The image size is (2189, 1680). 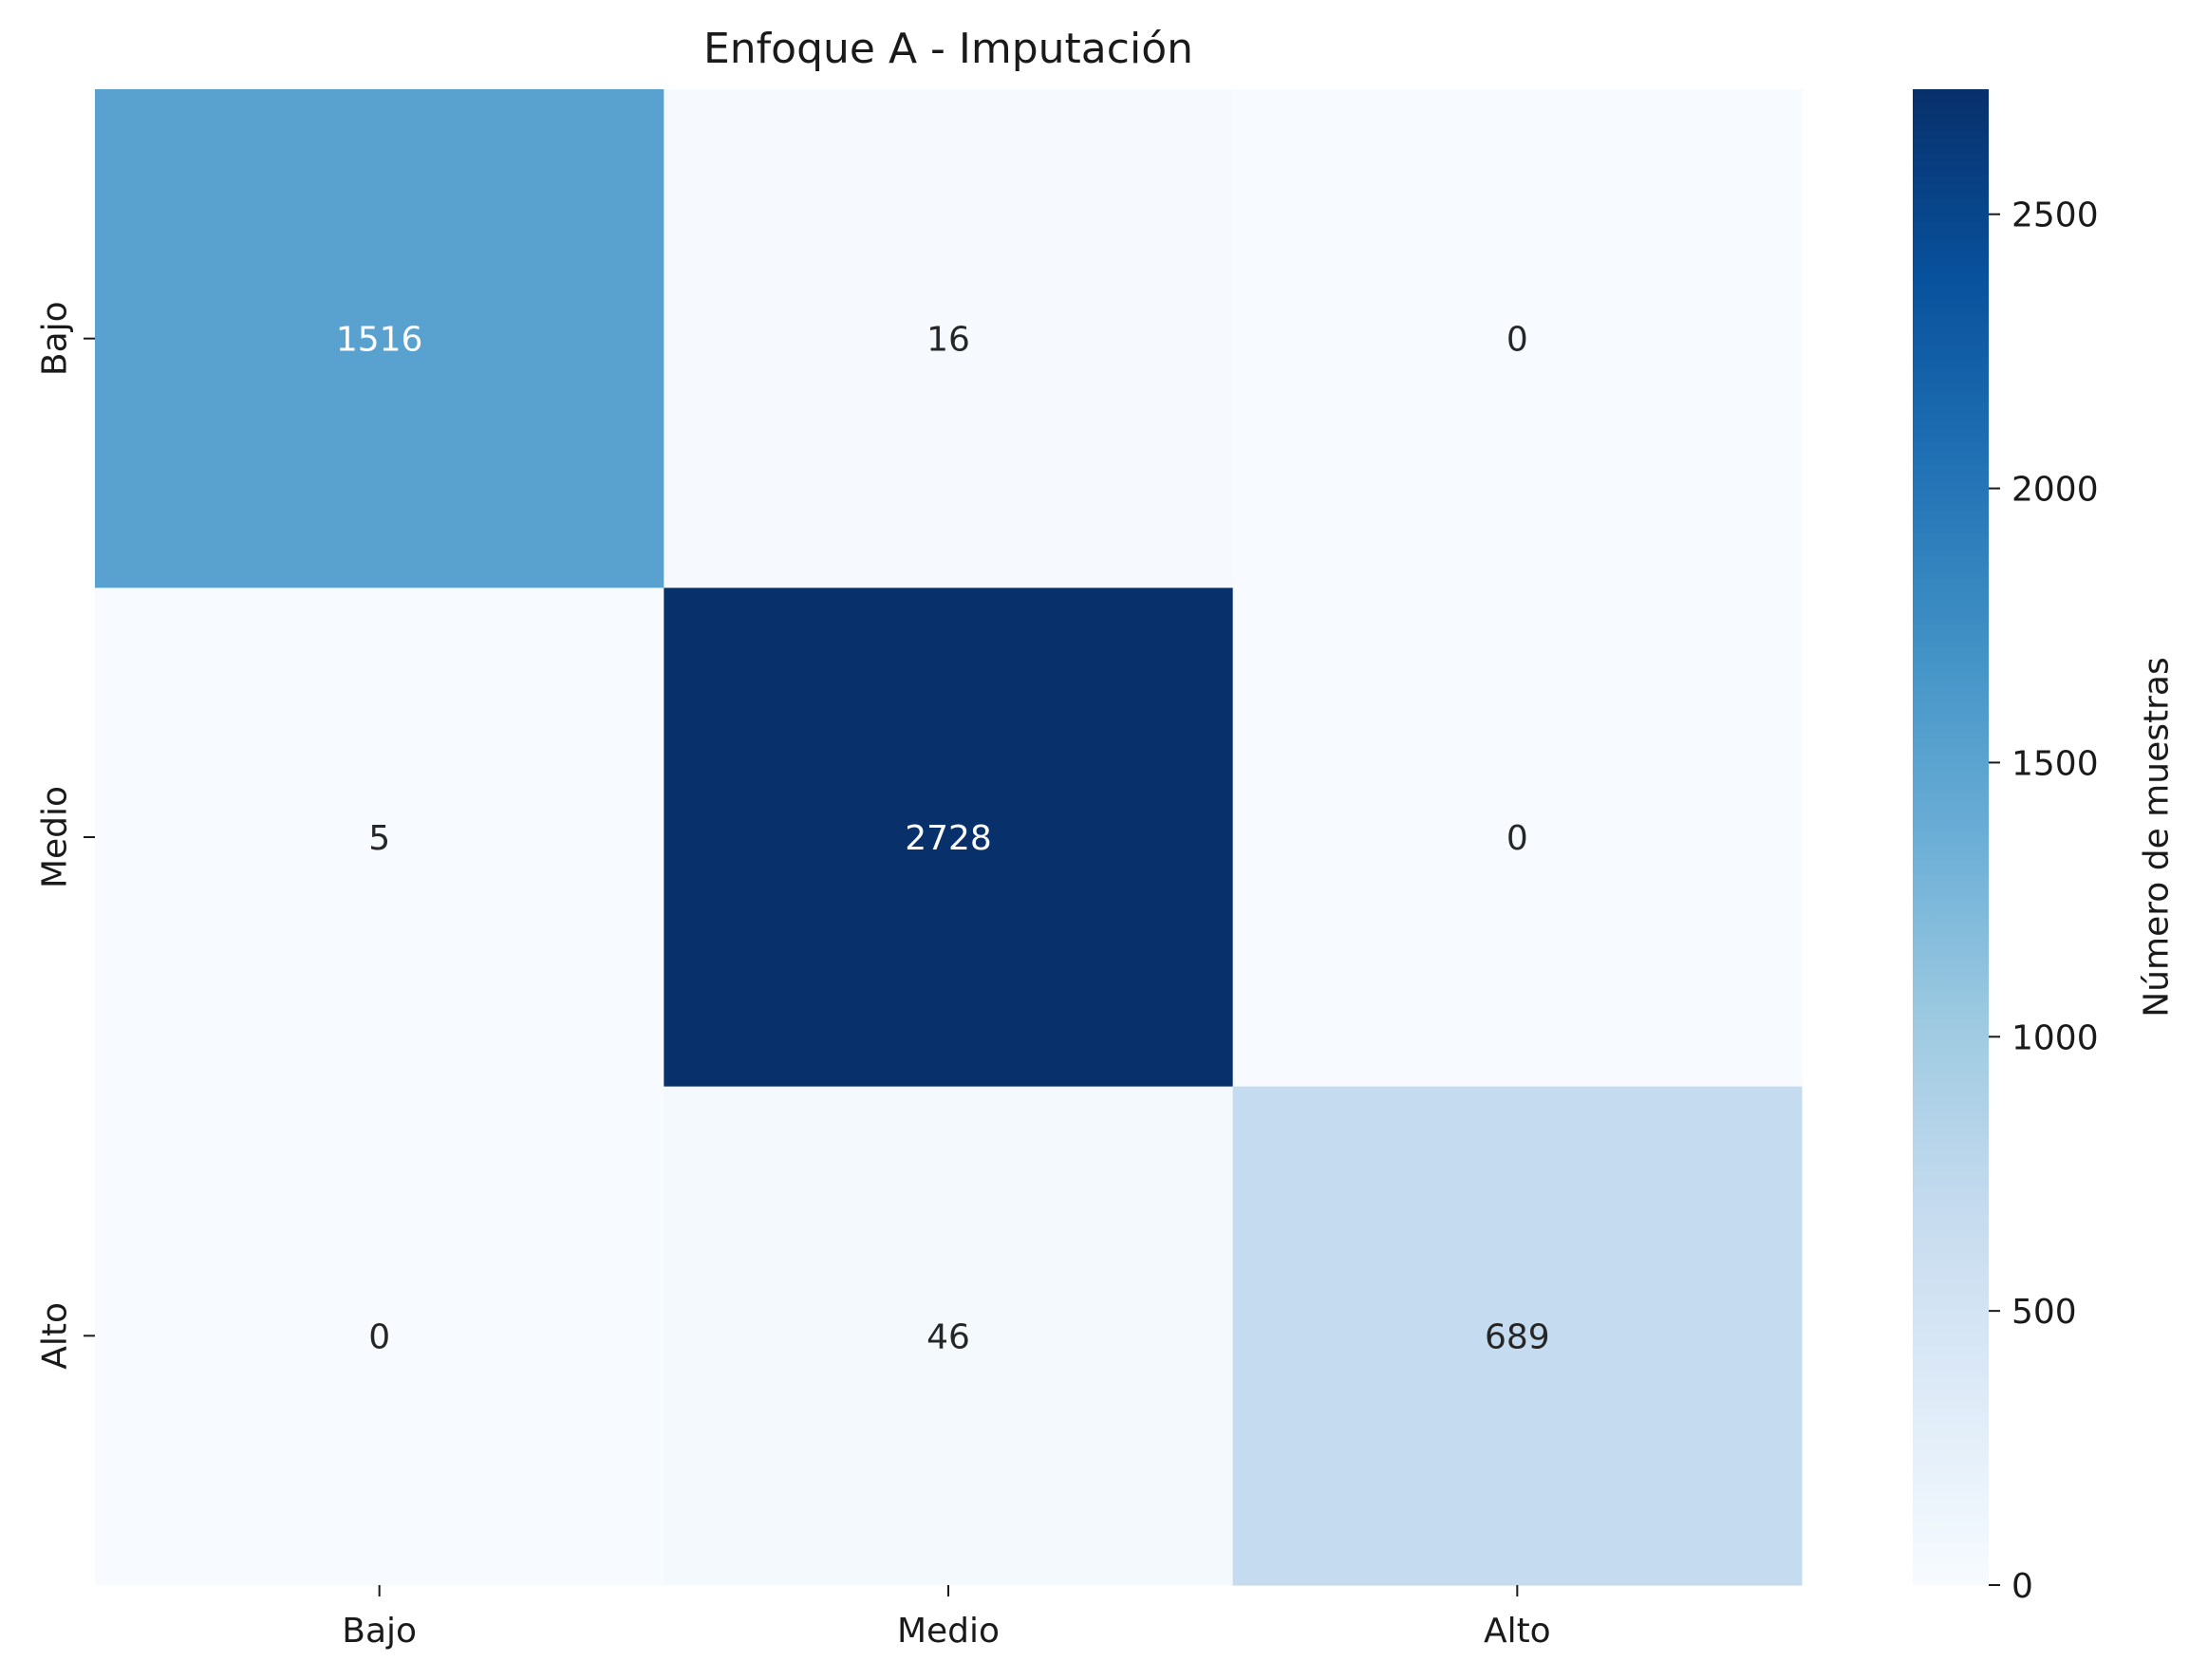 What do you see at coordinates (2022, 1587) in the screenshot?
I see `colorbar-tick-label: 0` at bounding box center [2022, 1587].